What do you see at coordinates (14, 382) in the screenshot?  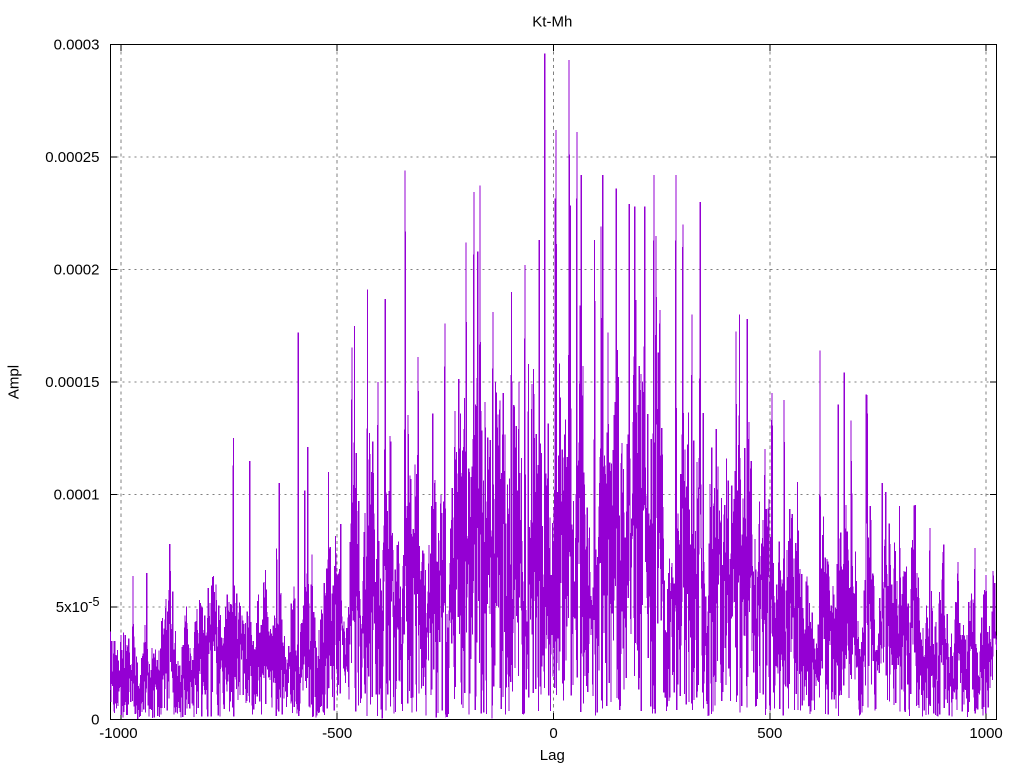 I see `svg-text: Ampl` at bounding box center [14, 382].